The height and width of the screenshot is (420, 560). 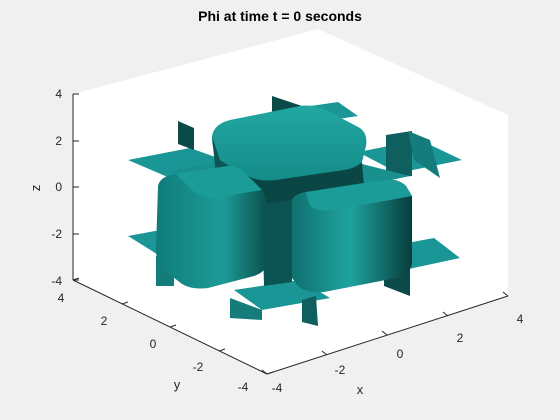 I want to click on z-tick-label: 0, so click(x=58, y=187).